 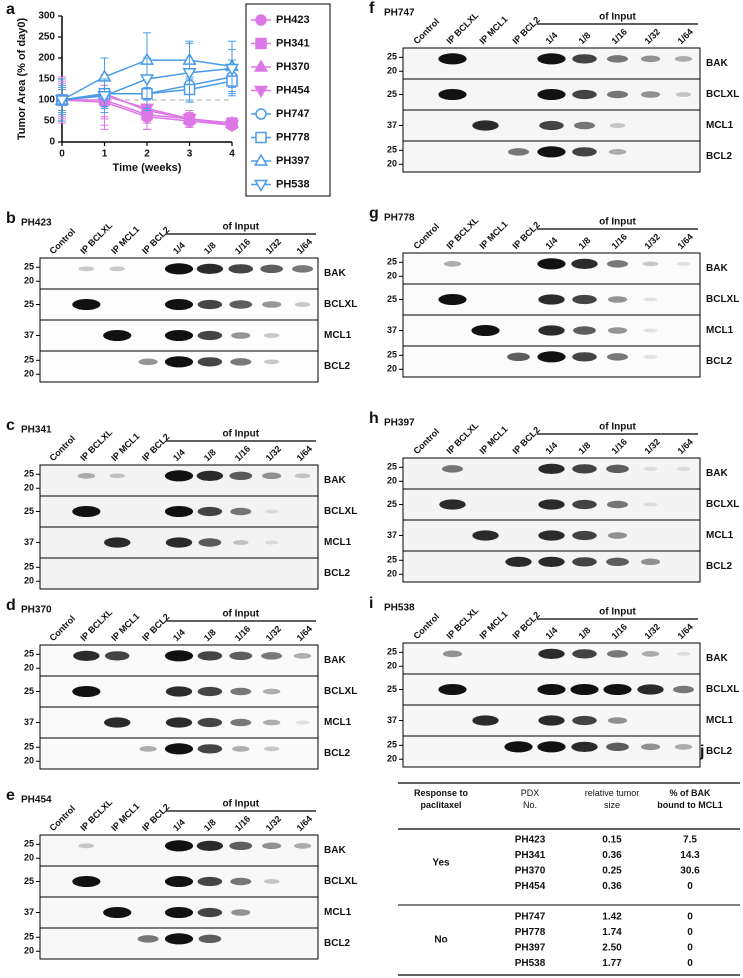 What do you see at coordinates (612, 948) in the screenshot?
I see `table-cell: 2.50` at bounding box center [612, 948].